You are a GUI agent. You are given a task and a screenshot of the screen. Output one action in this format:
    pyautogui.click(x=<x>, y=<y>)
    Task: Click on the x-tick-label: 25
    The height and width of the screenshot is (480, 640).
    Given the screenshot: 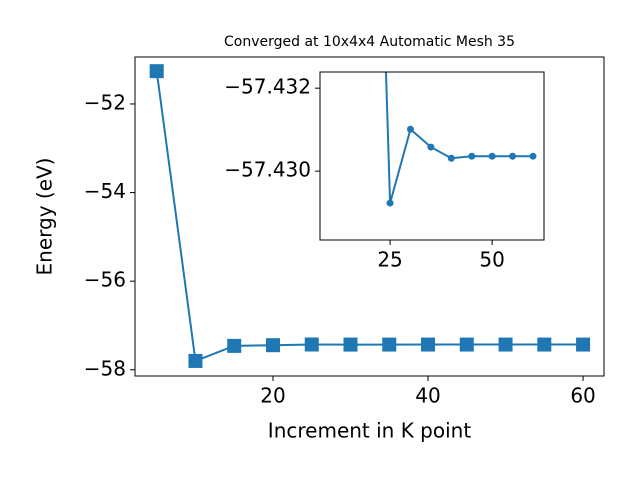 What is the action you would take?
    pyautogui.click(x=389, y=260)
    